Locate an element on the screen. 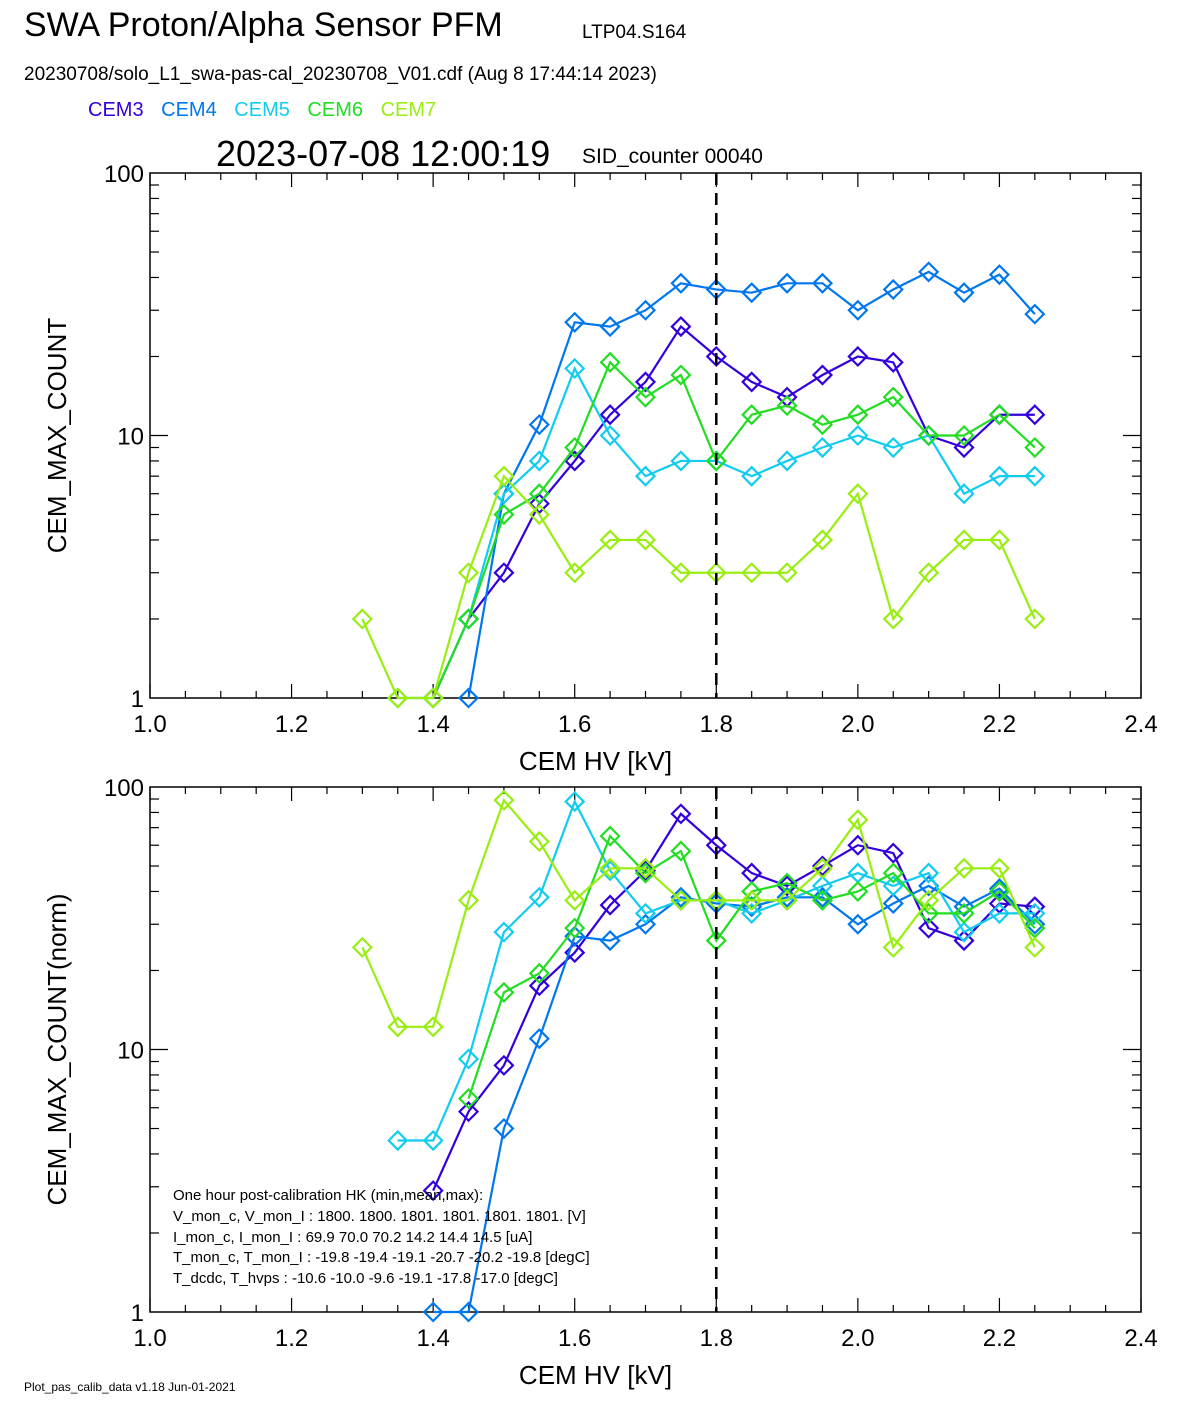 The width and height of the screenshot is (1201, 1411). y-axis-label: CEM_MAX_COUNT is located at coordinates (57, 436).